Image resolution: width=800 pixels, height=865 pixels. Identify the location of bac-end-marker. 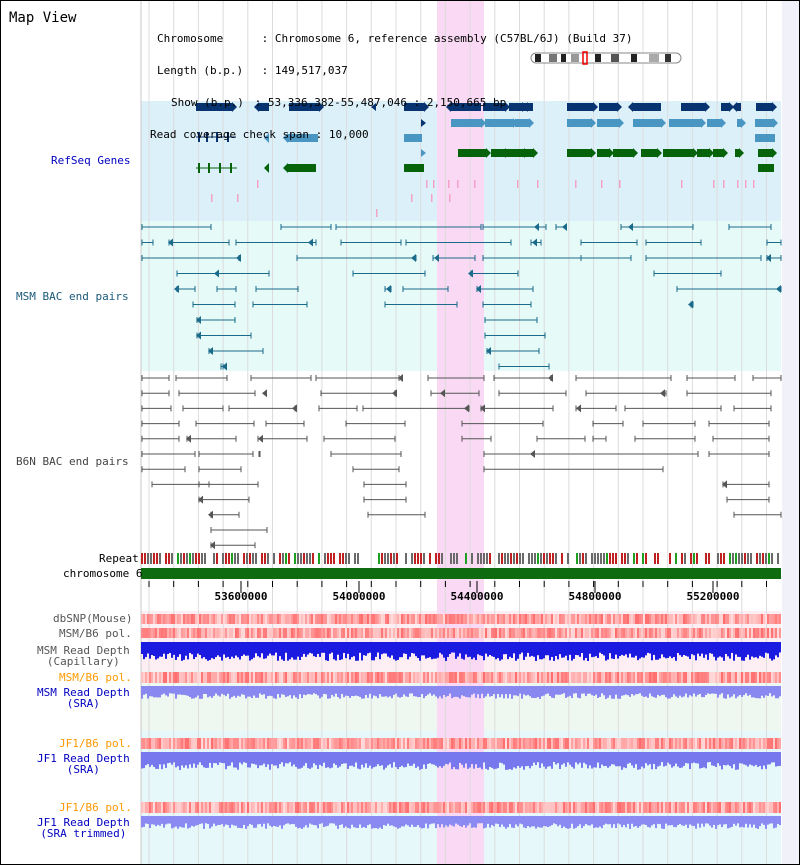
(212, 545).